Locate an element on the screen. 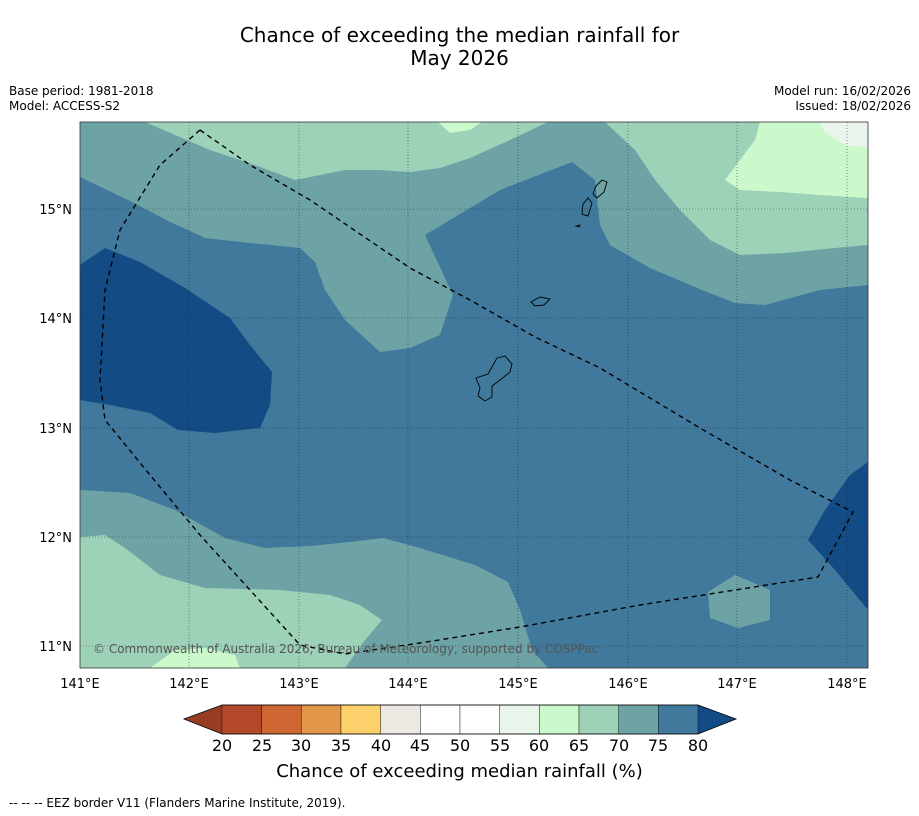  model-name: Model: ACCESS-S2 is located at coordinates (65, 106).